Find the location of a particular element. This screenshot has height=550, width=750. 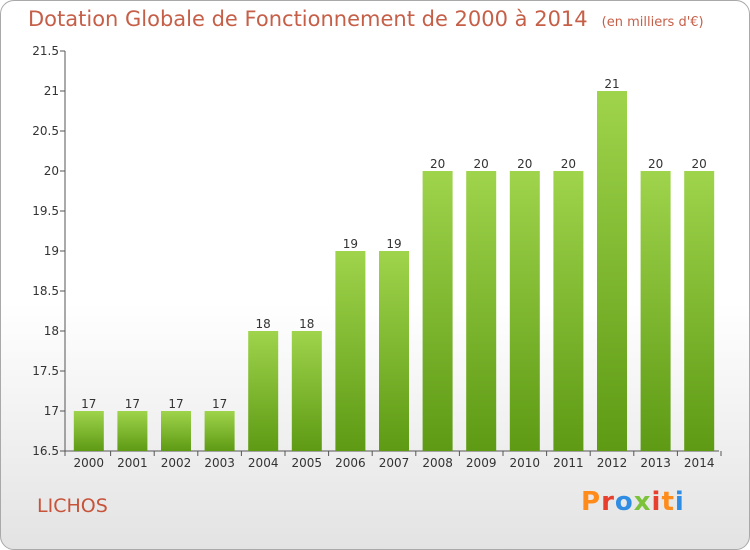

x-tick-label: 2007 is located at coordinates (394, 463).